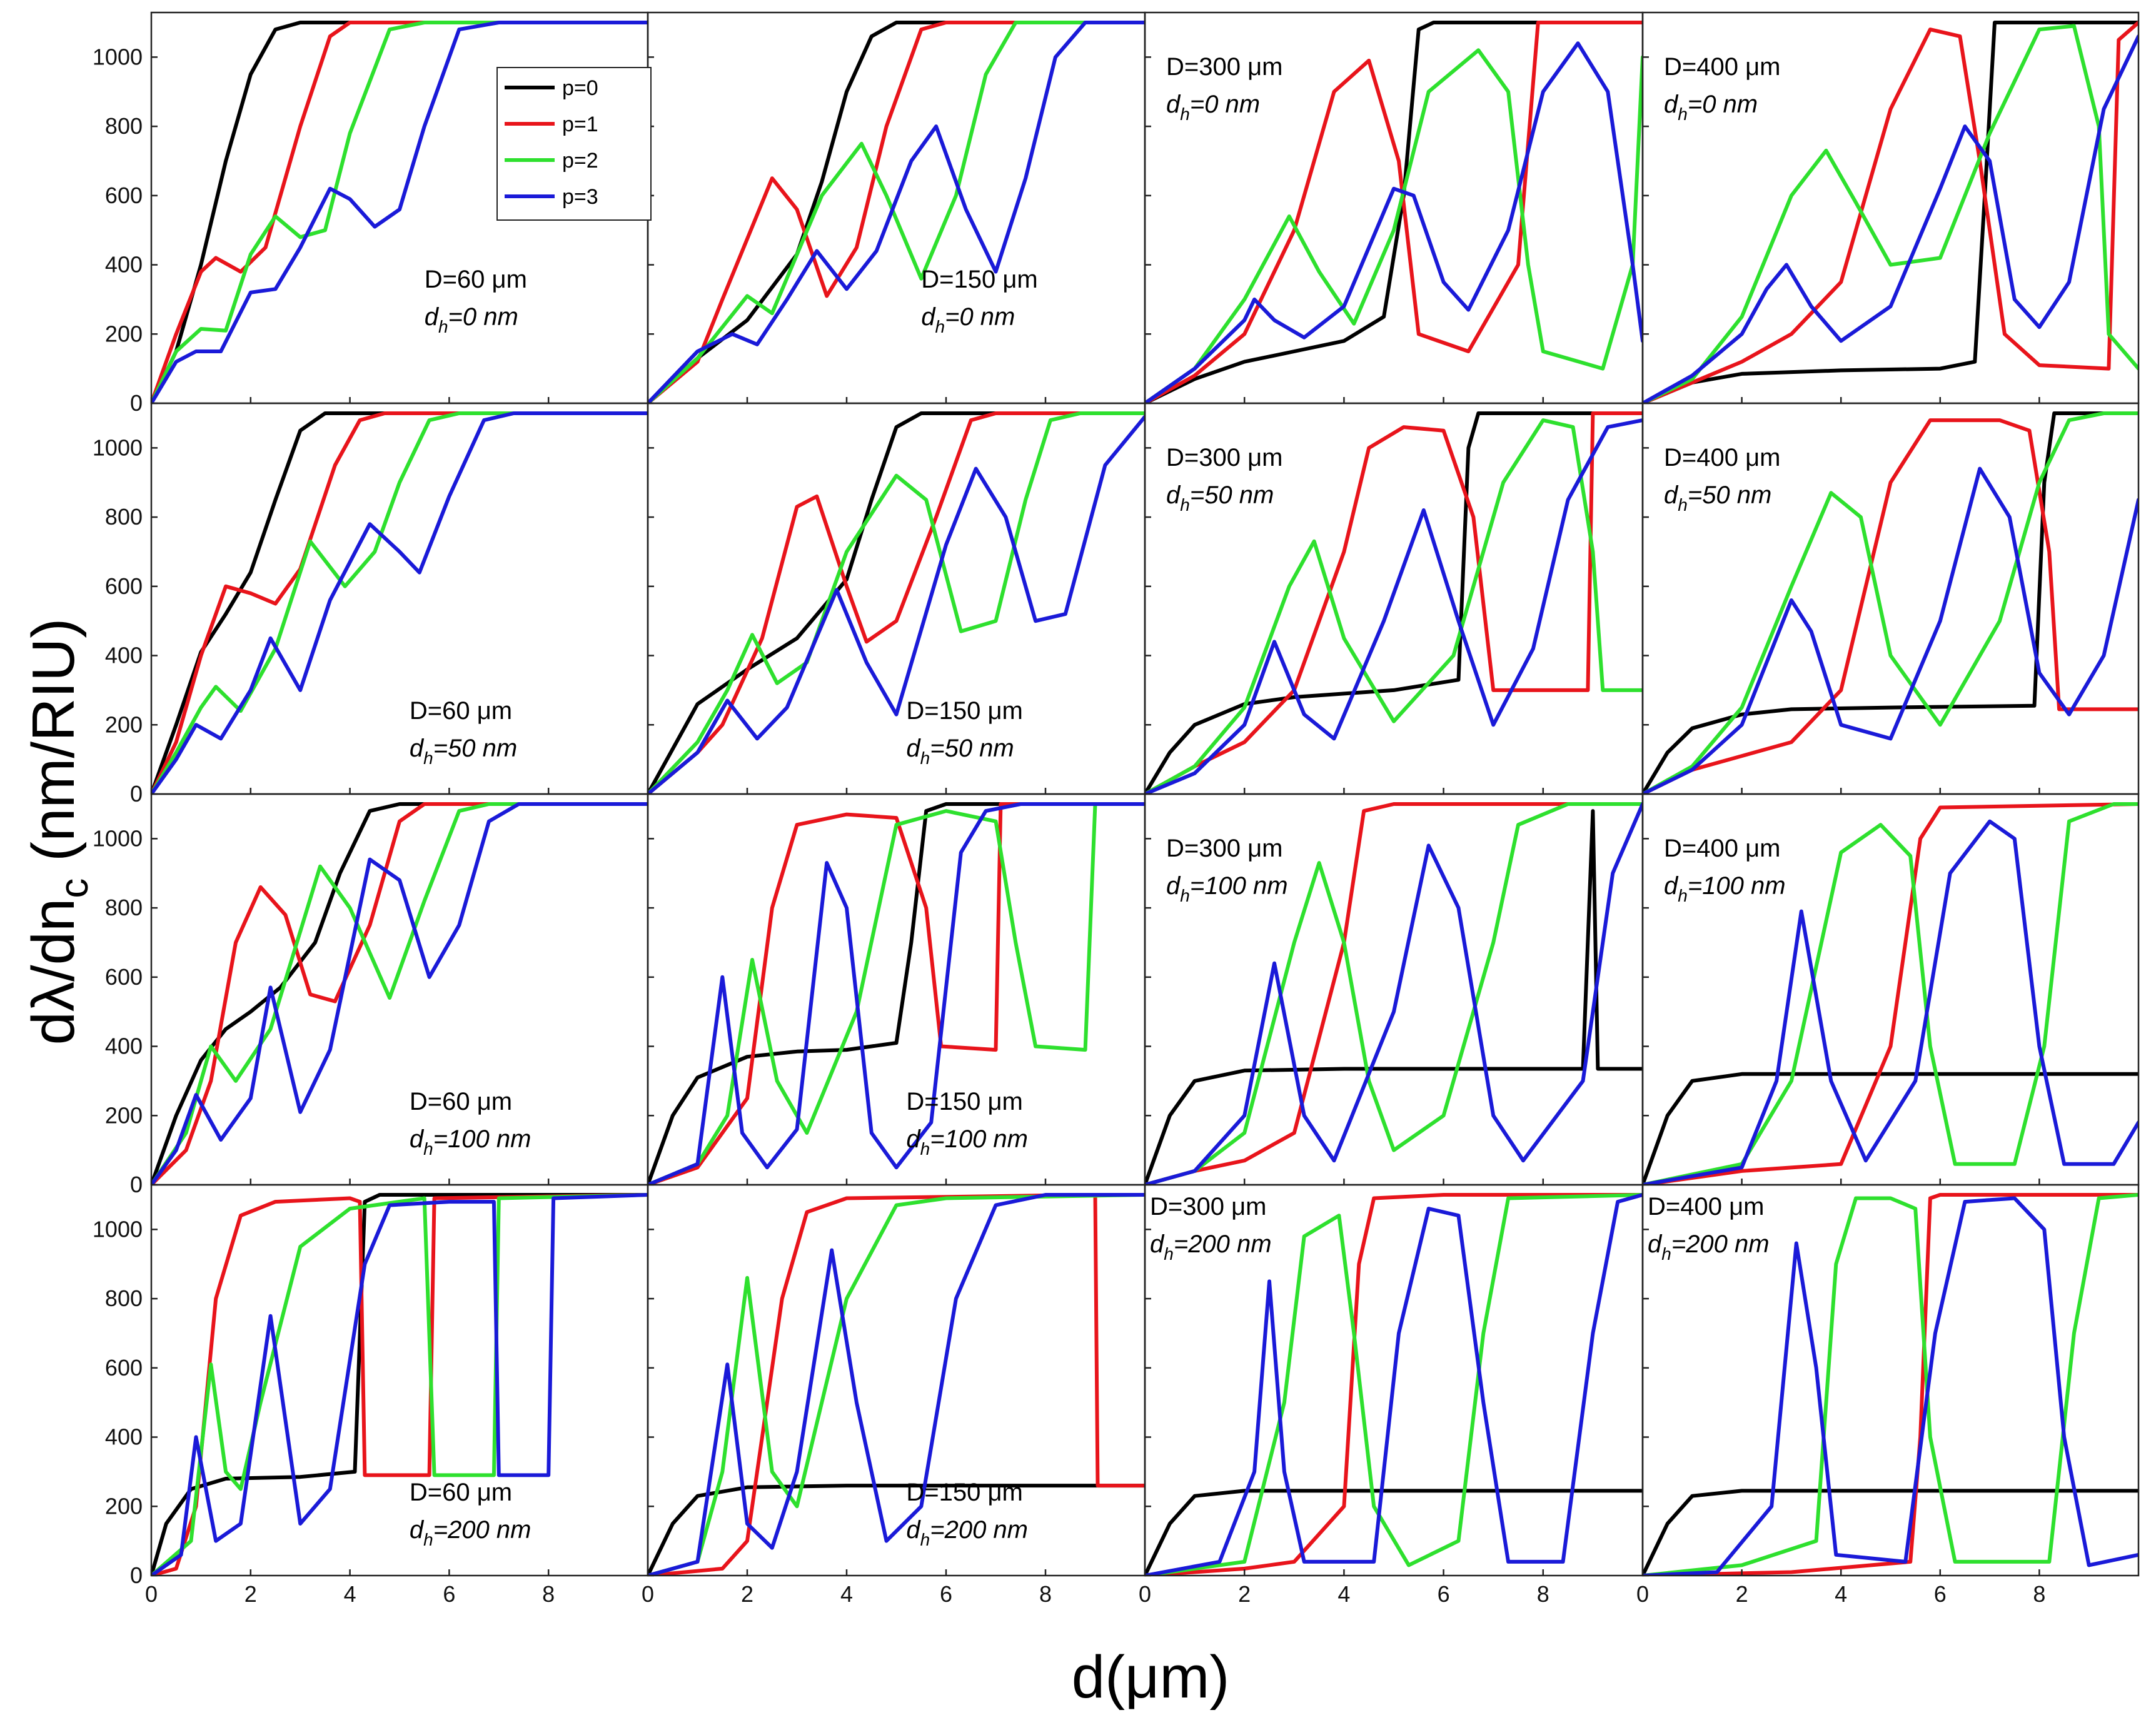  Describe the element at coordinates (846, 1594) in the screenshot. I see `x-tick-label: 4` at that location.